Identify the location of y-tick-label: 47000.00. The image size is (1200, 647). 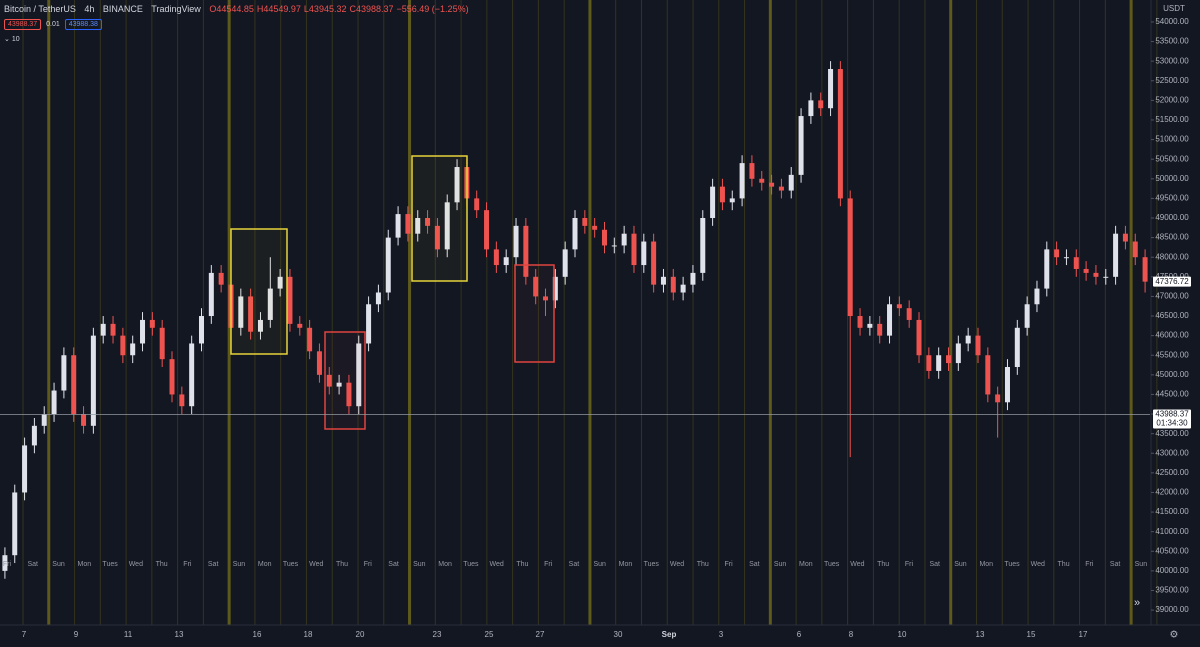
(1172, 296).